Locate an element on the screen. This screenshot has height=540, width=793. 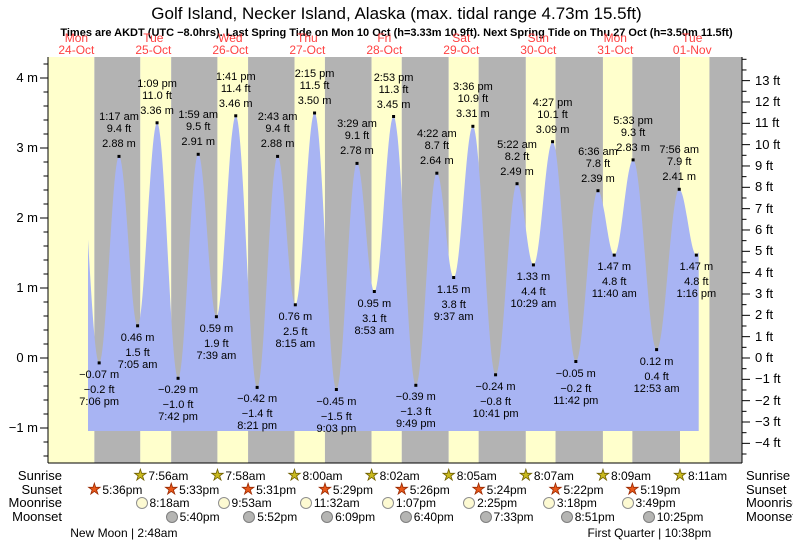
high-tide-time: 1:09 pm is located at coordinates (157, 83).